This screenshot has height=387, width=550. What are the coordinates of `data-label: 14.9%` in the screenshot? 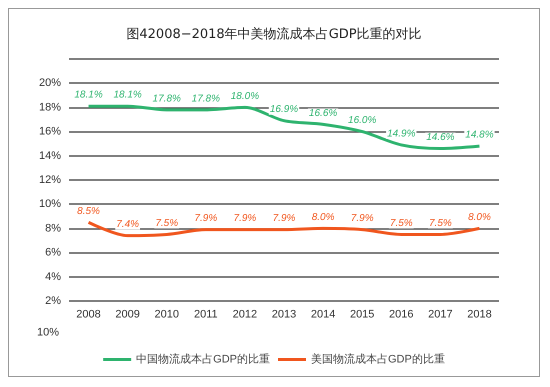 It's located at (401, 134).